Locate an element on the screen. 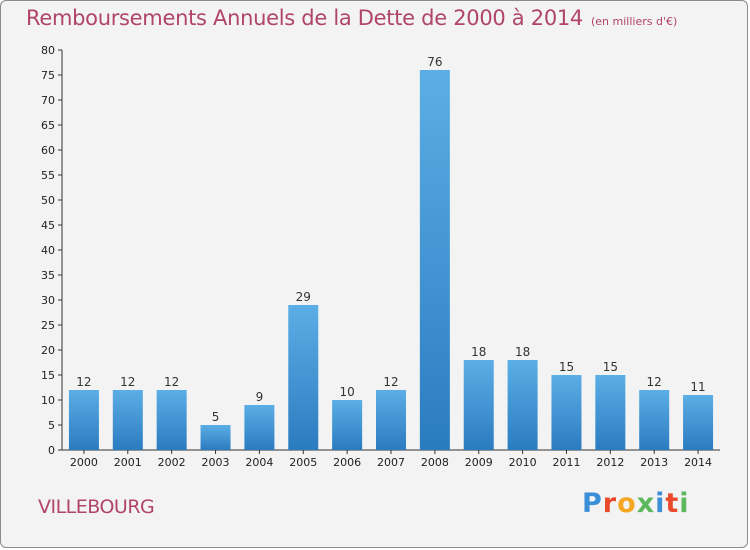 The width and height of the screenshot is (750, 550). x-tick-label: 2001 is located at coordinates (128, 462).